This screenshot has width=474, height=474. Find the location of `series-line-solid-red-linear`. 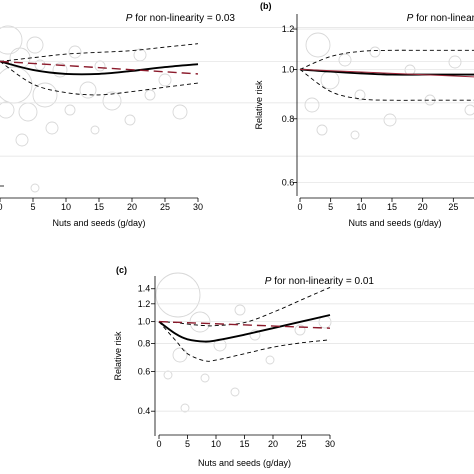

series-line-solid-red-linear is located at coordinates (386, 73).